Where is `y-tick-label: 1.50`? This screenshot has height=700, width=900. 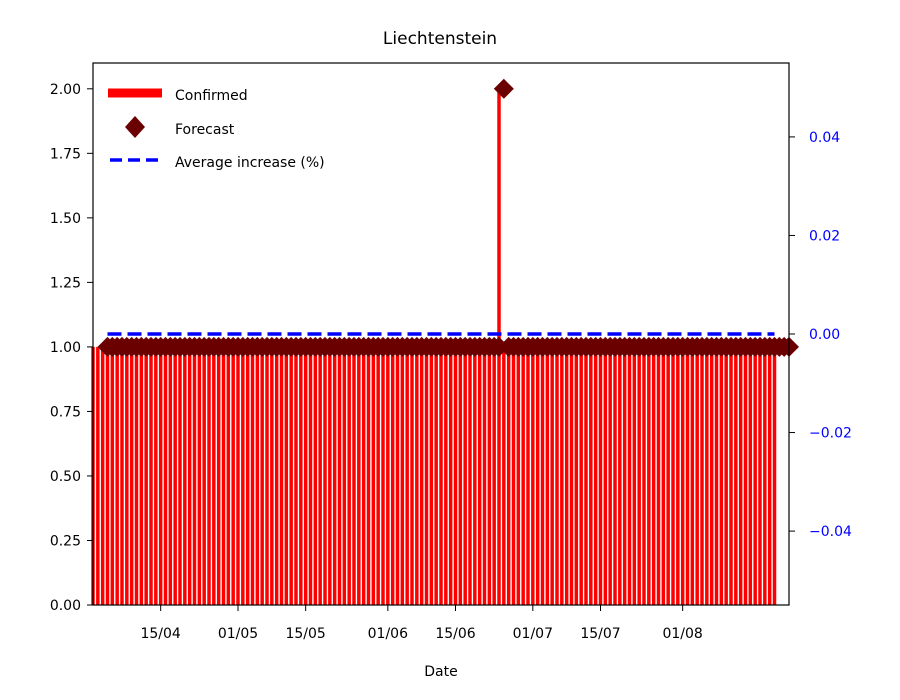
y-tick-label: 1.50 is located at coordinates (65, 219).